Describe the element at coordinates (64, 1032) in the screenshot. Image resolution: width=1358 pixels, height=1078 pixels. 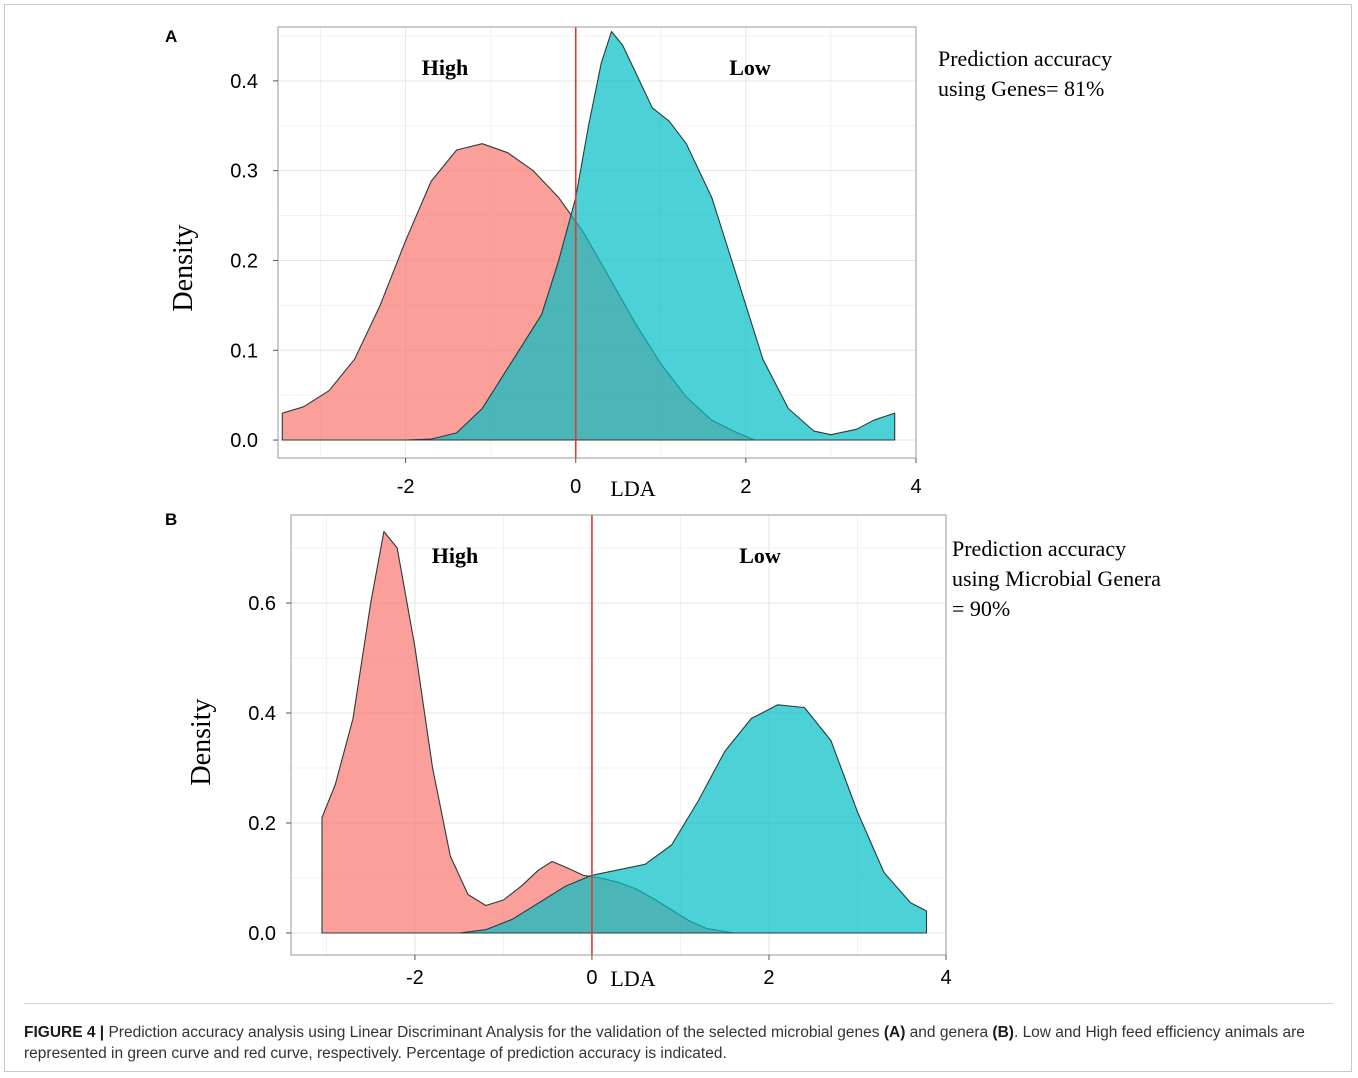
I see `caption-label: FIGURE 4 |` at that location.